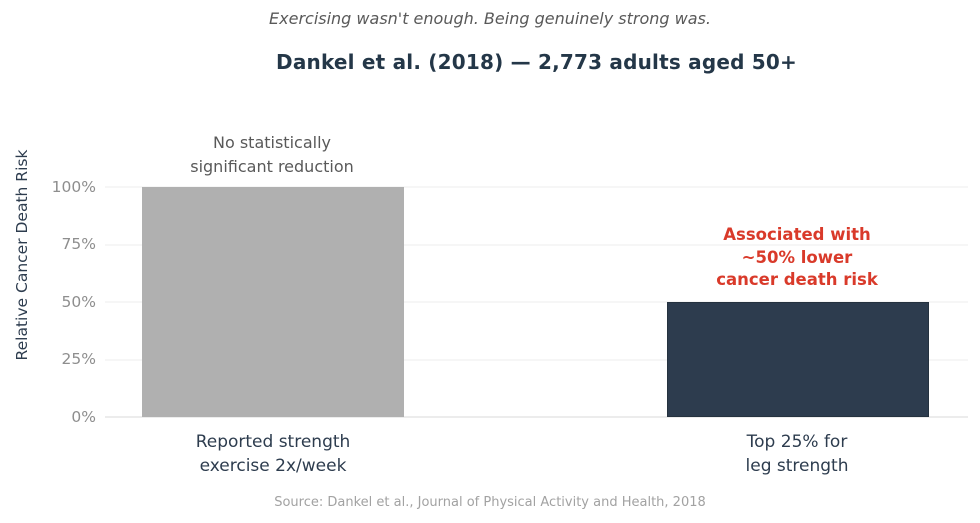 This screenshot has height=523, width=980. I want to click on y-tick-label: 100%, so click(73, 186).